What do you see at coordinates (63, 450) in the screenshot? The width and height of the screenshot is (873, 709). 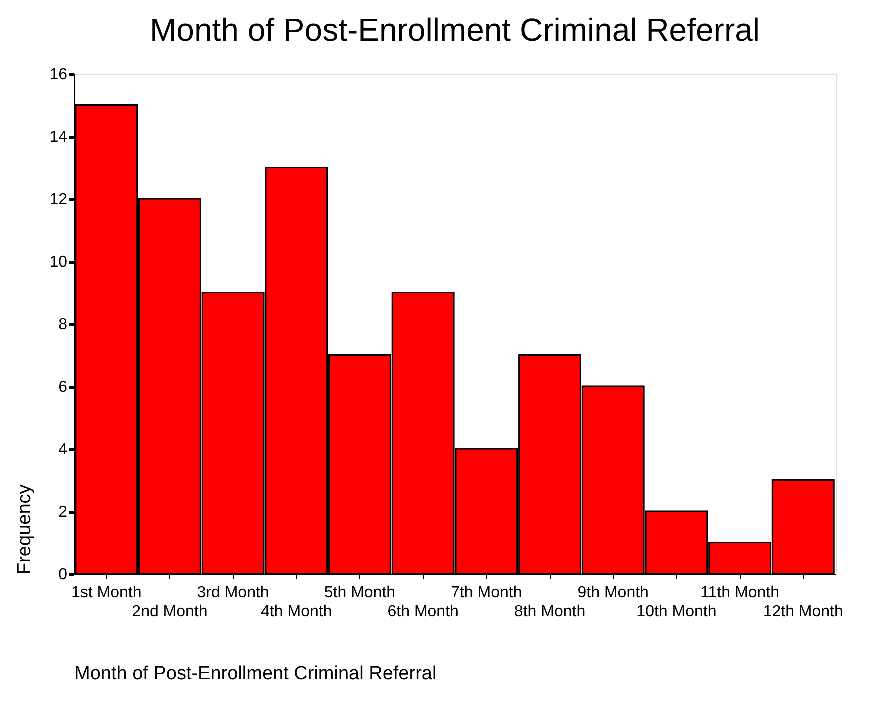 I see `y-tick-label: 4` at bounding box center [63, 450].